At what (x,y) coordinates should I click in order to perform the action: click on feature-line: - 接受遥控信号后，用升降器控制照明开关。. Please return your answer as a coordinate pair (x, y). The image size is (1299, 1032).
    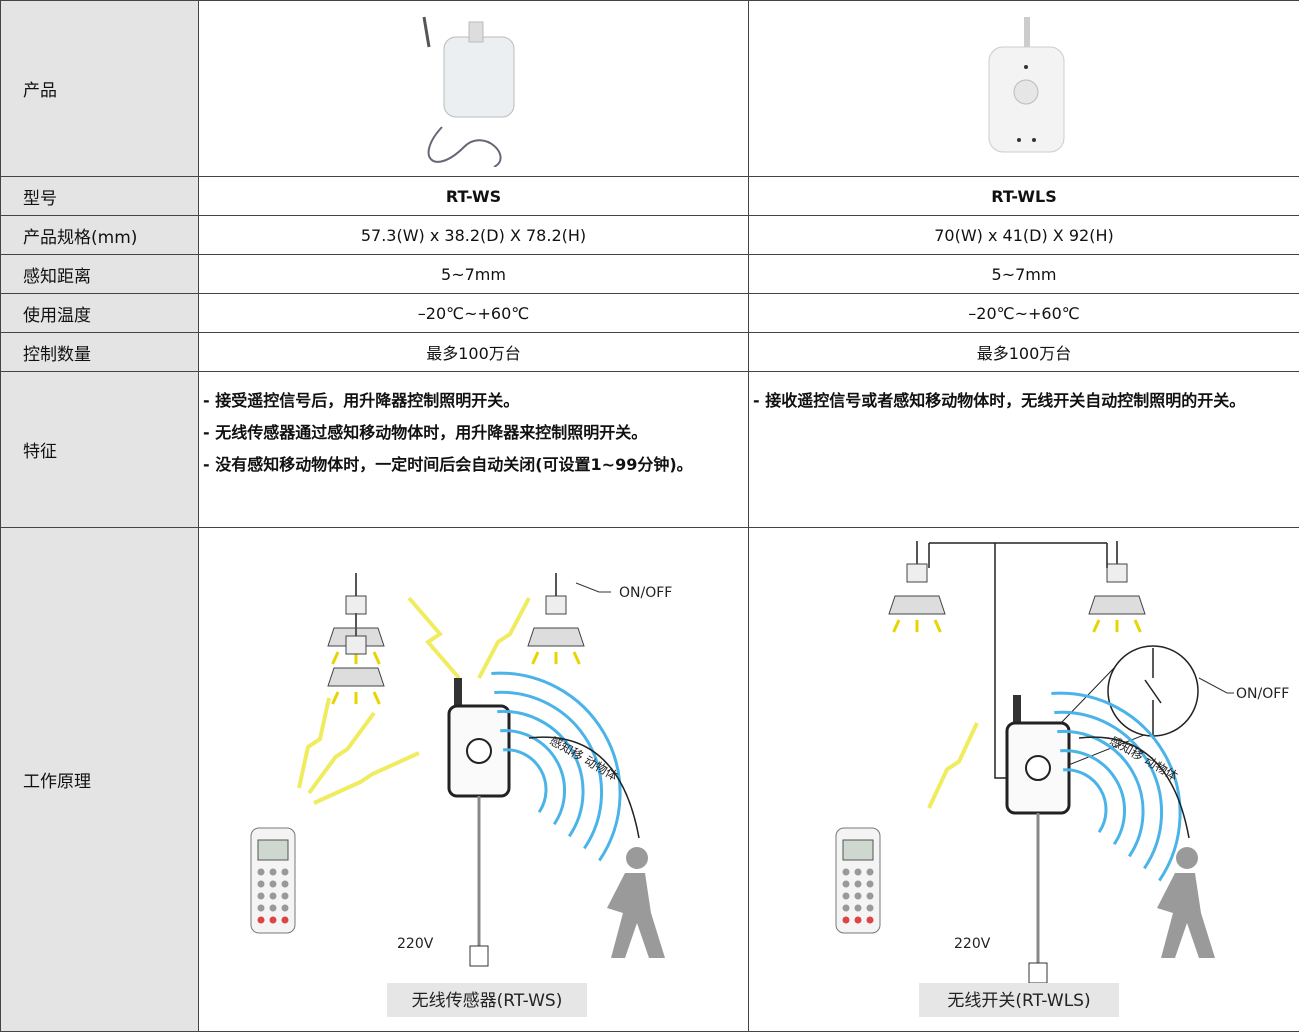
    Looking at the image, I should click on (473, 401).